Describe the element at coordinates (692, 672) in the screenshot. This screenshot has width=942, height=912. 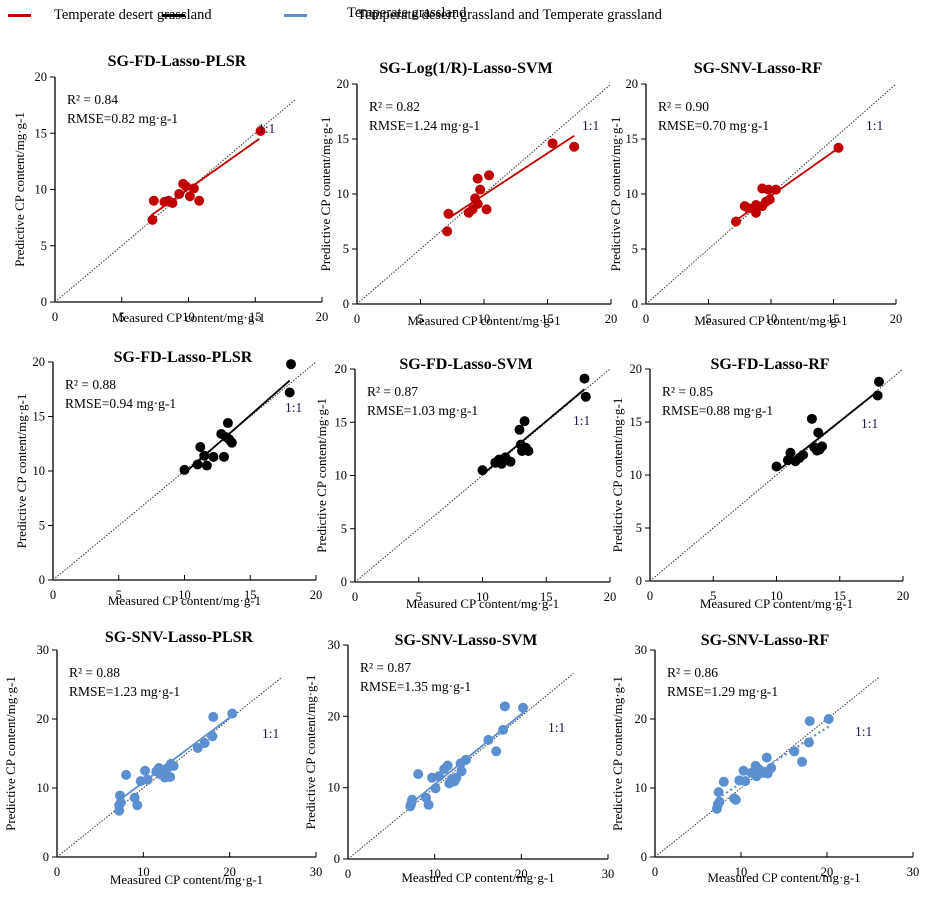
I see `r2-label: R² = 0.86` at that location.